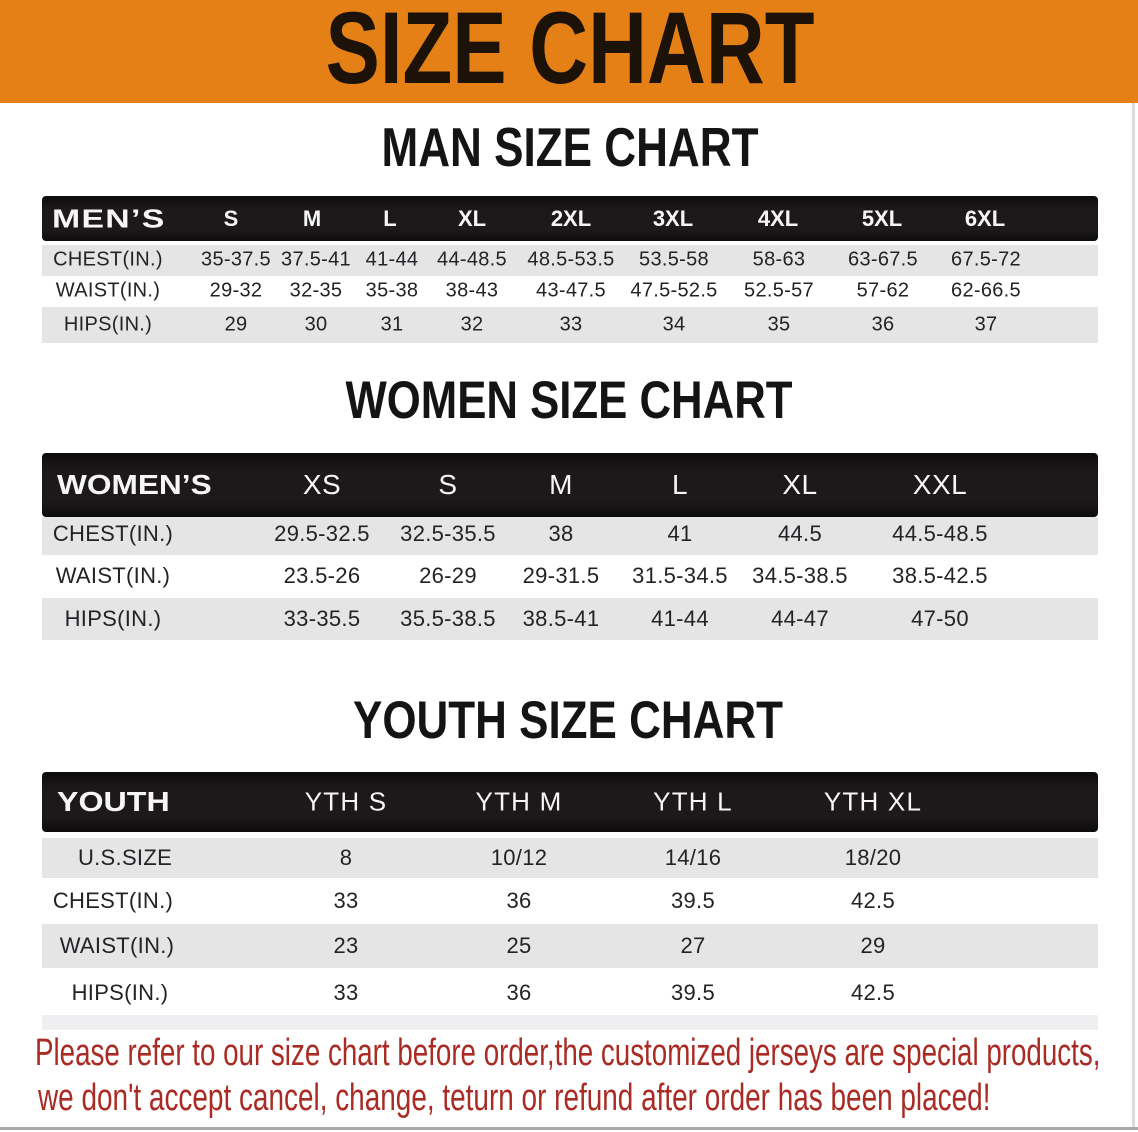 This screenshot has width=1138, height=1132. I want to click on svg-text: YOUTH SIZE CHART, so click(568, 720).